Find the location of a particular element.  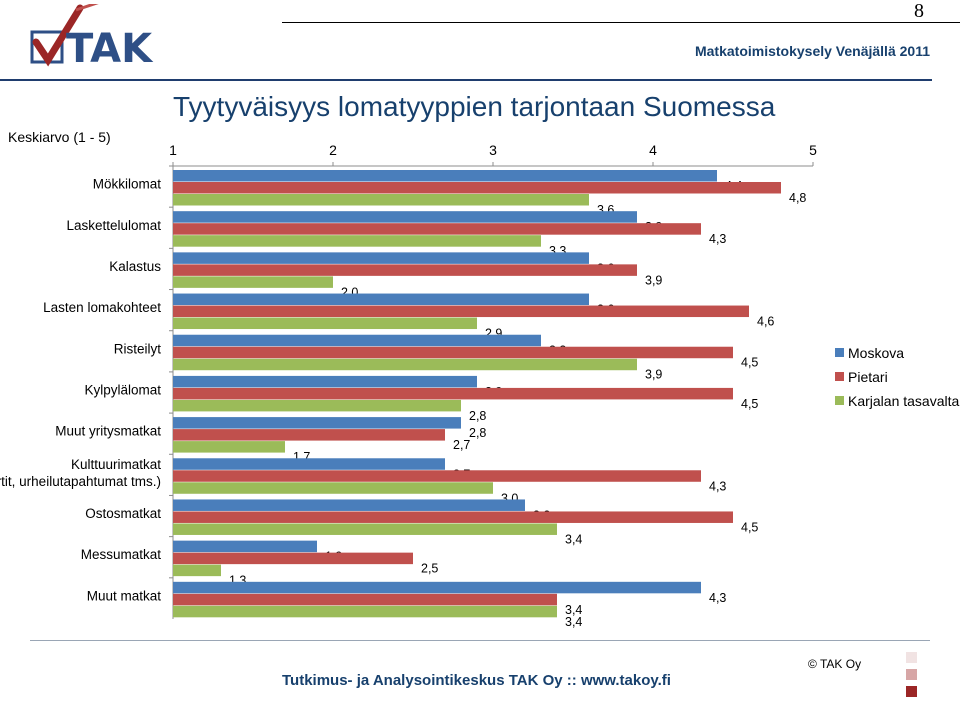

header-rule is located at coordinates (466, 80).